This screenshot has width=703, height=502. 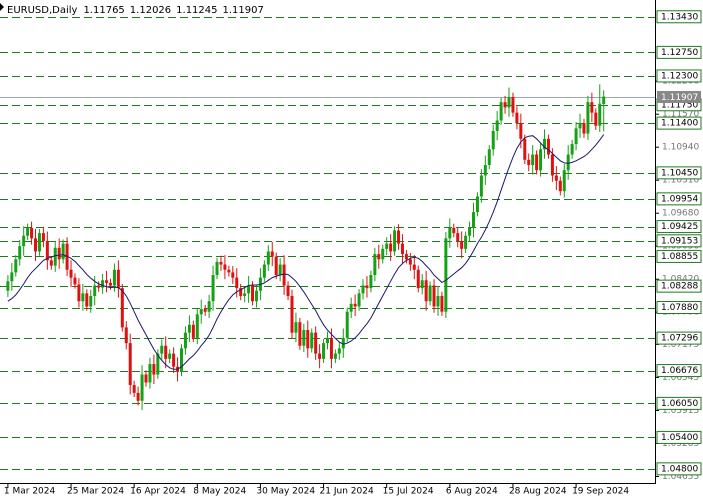 I want to click on level-label: 1.04800, so click(x=679, y=469).